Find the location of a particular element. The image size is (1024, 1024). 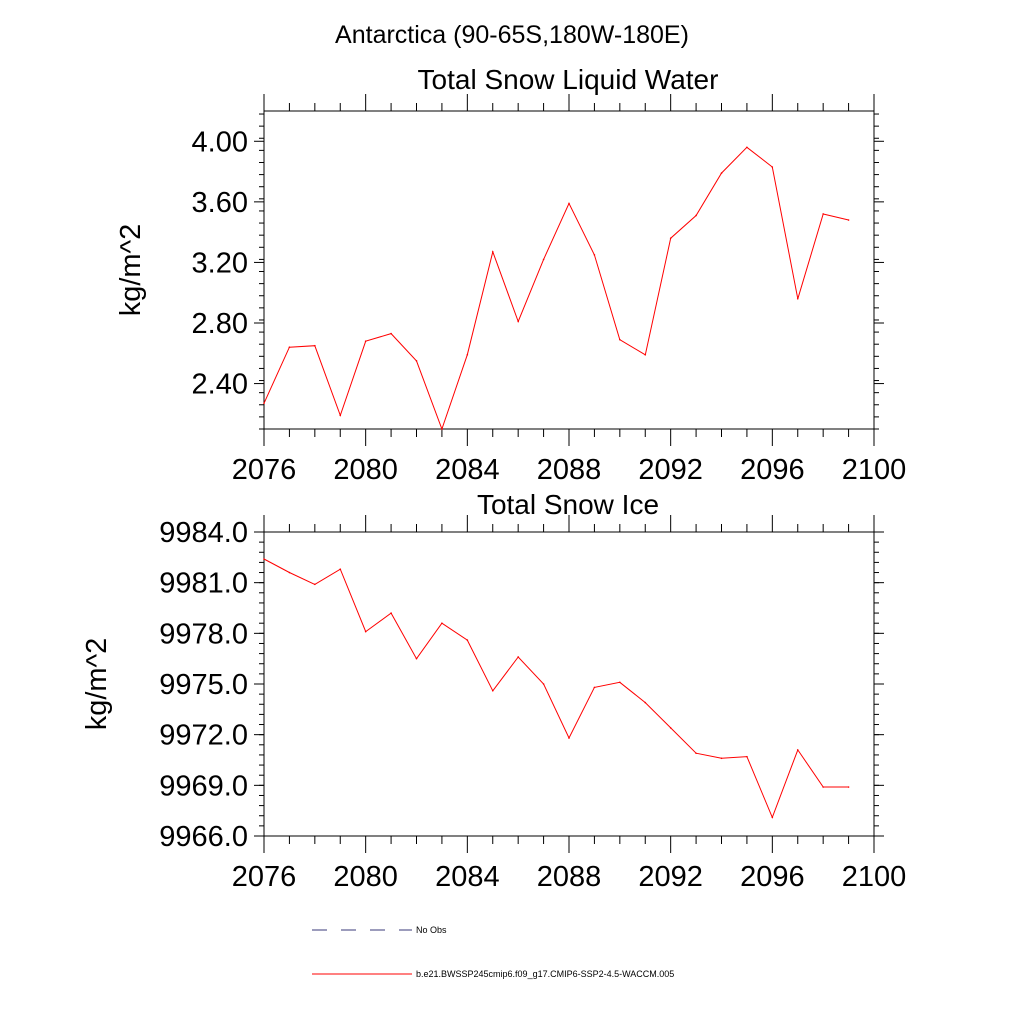

chart-2-x-tick-label: 2092 is located at coordinates (670, 877).